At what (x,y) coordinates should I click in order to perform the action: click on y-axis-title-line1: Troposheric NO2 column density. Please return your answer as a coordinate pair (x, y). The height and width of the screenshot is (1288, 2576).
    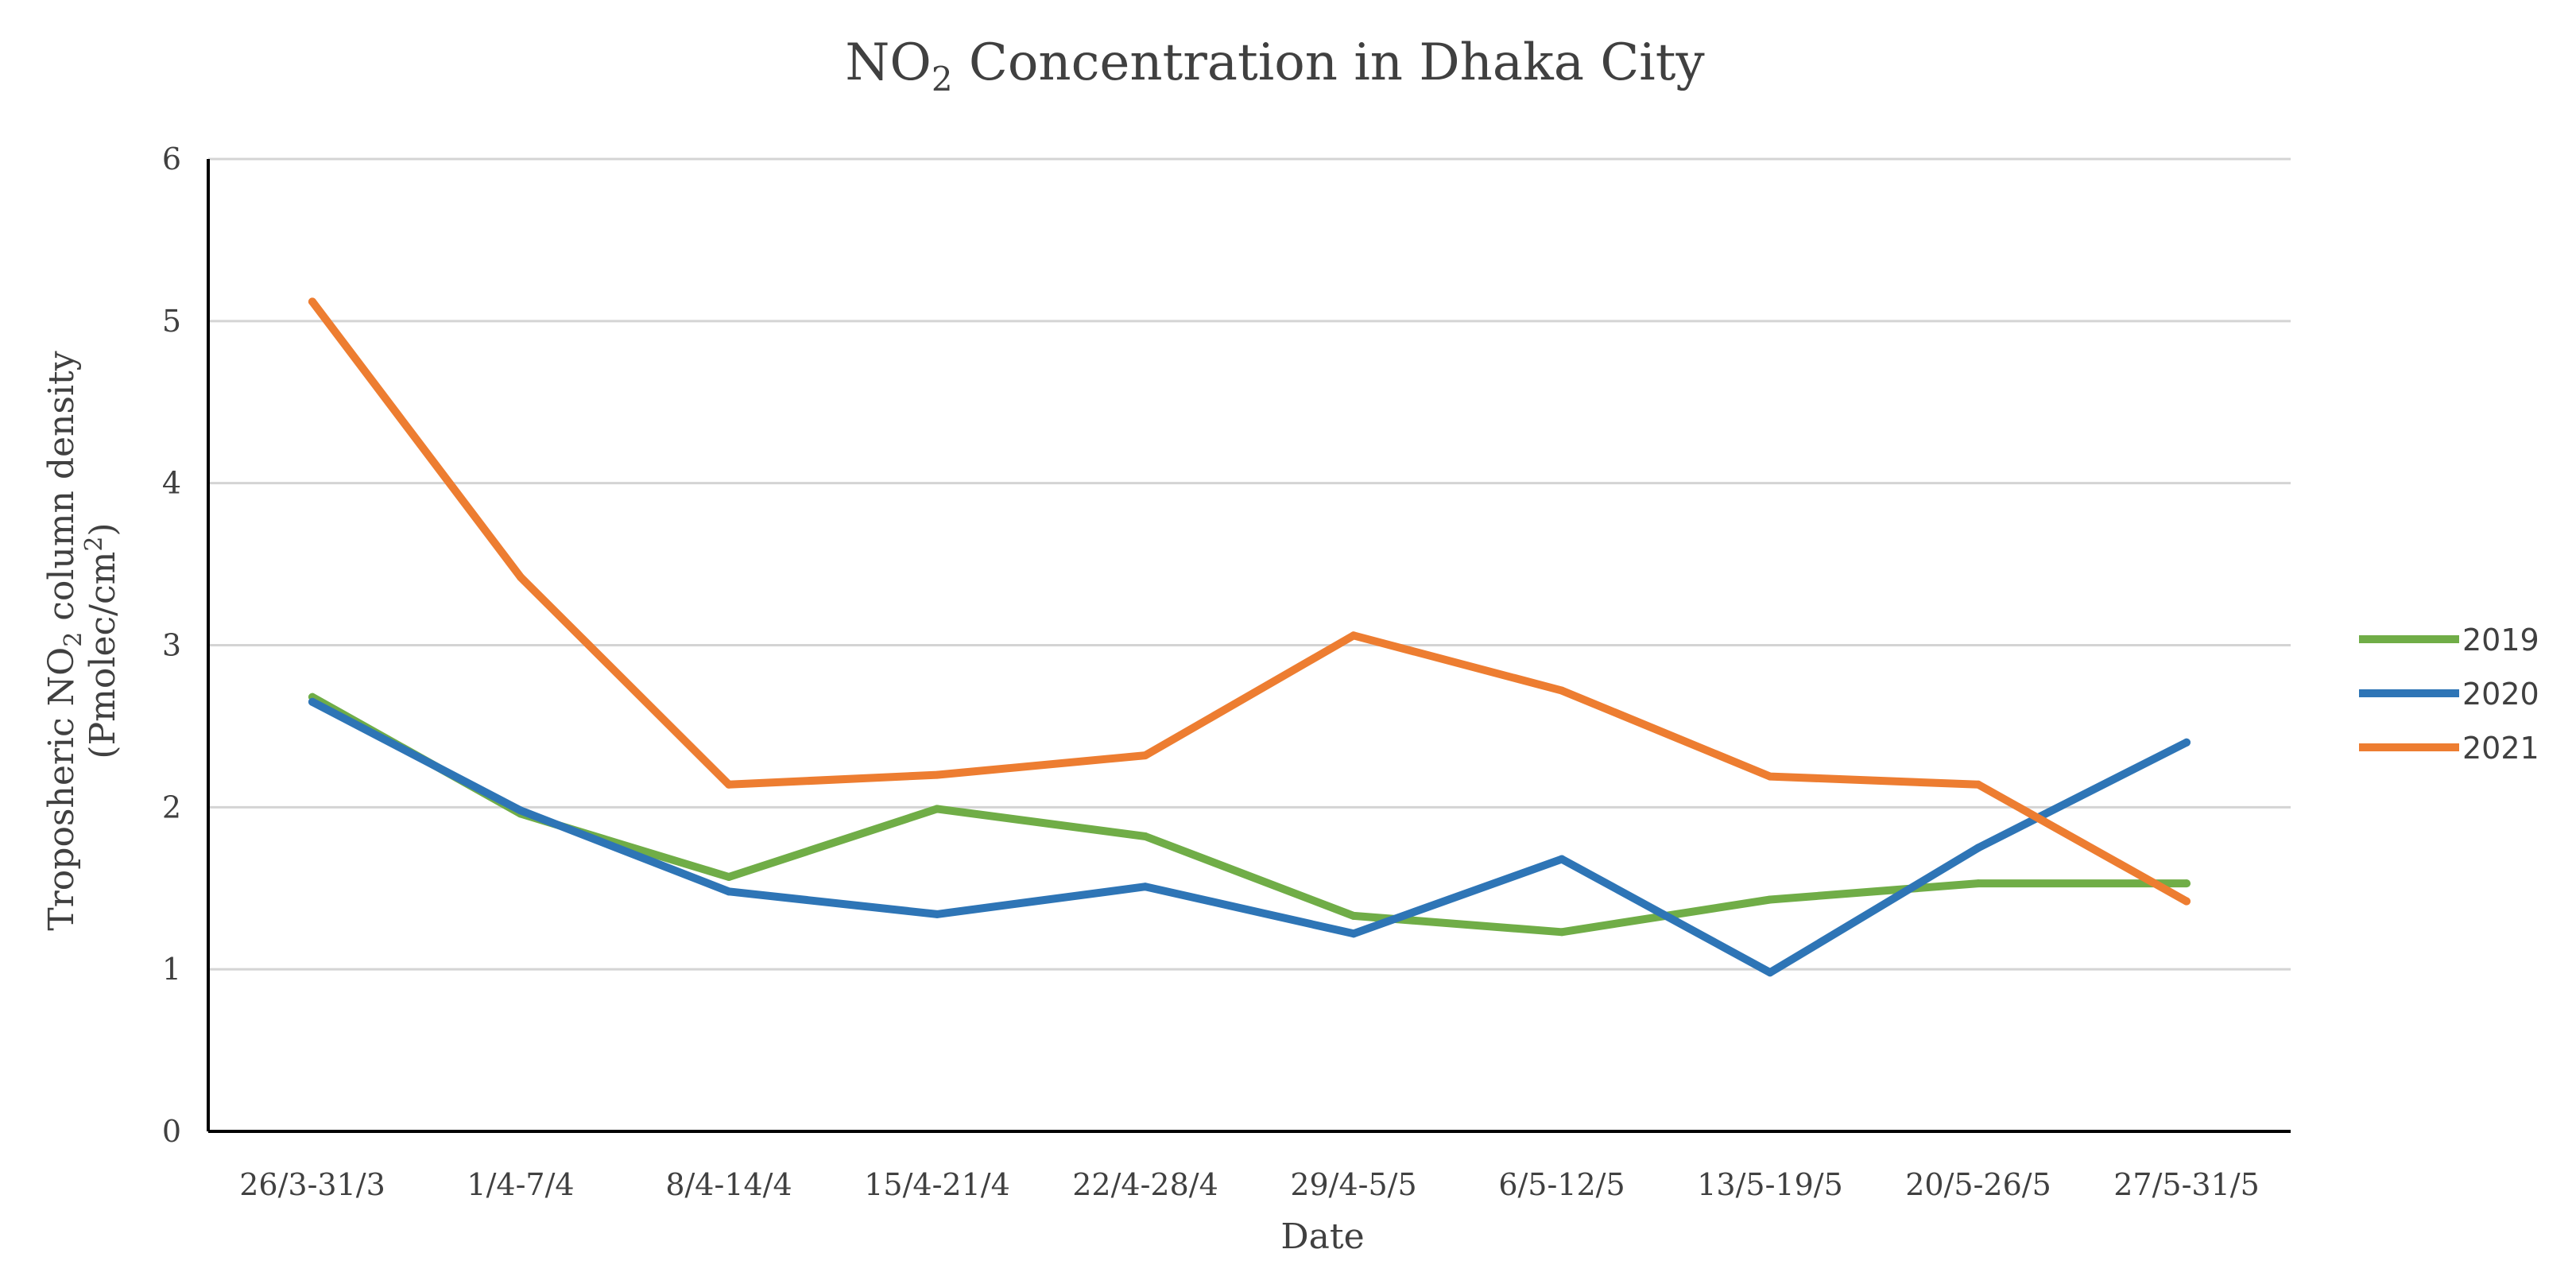
    Looking at the image, I should click on (64, 641).